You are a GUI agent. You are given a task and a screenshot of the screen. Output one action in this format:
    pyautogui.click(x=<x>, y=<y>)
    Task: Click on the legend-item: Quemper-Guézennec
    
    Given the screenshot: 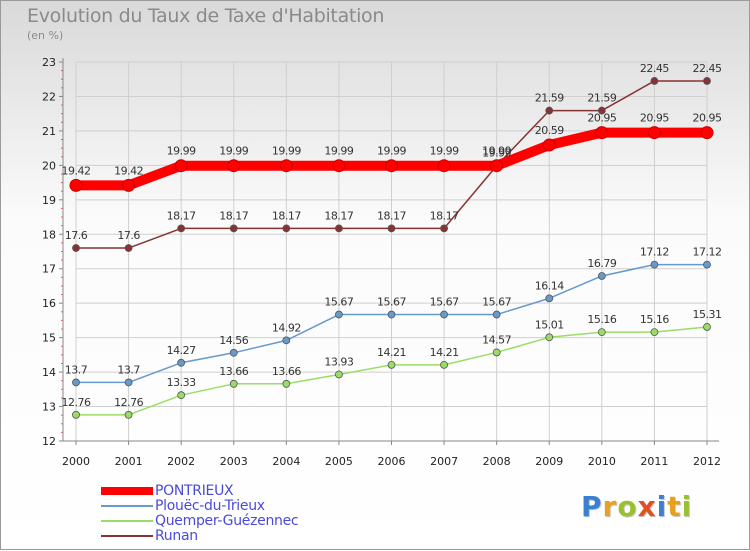 What is the action you would take?
    pyautogui.click(x=231, y=521)
    